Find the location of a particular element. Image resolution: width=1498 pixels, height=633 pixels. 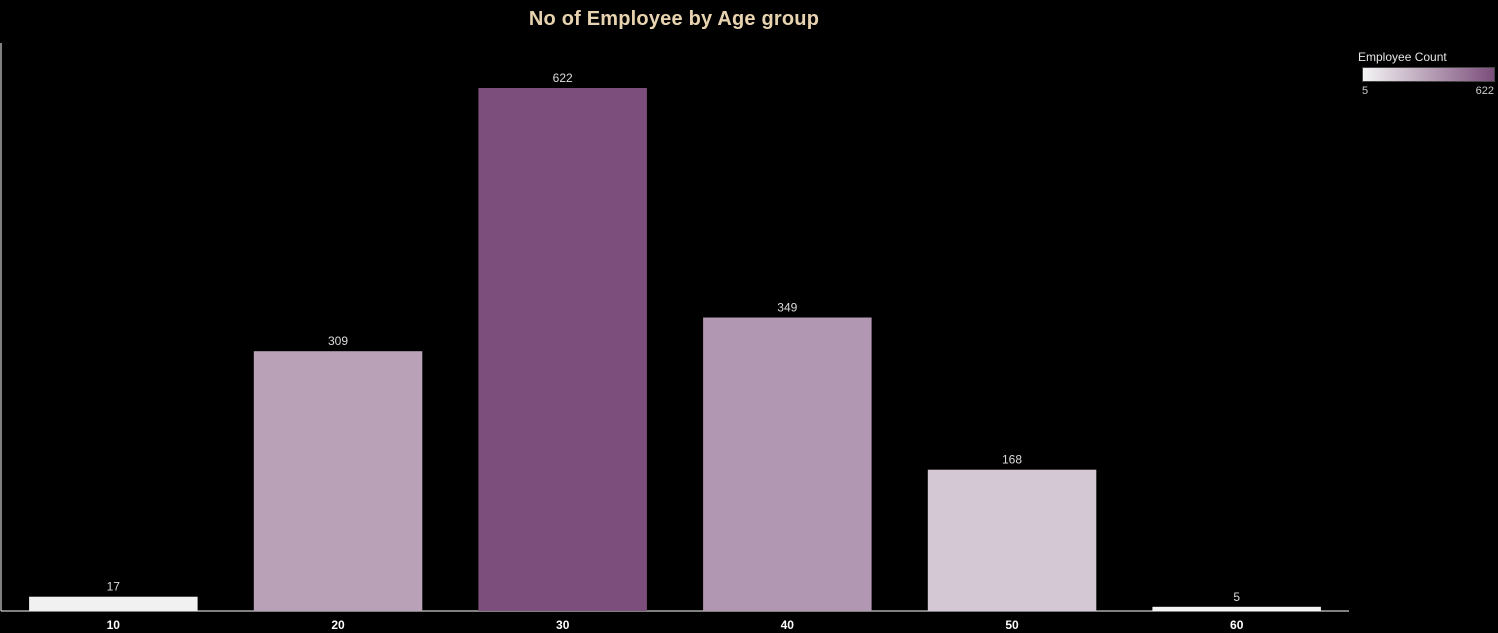

x-tick-labels: 10 20 30 40 50 60 is located at coordinates (675, 625).